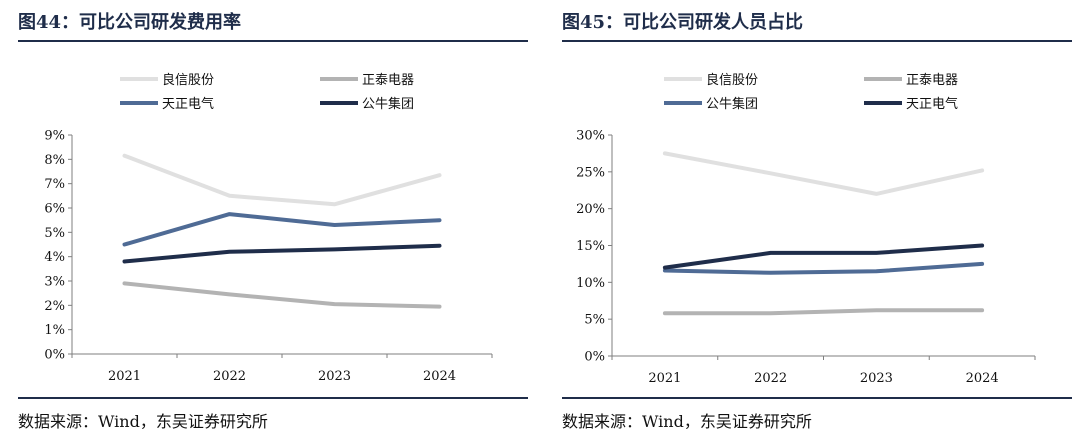 The width and height of the screenshot is (1080, 437). I want to click on chart-title: 图45：可比公司研发人员占比, so click(683, 22).